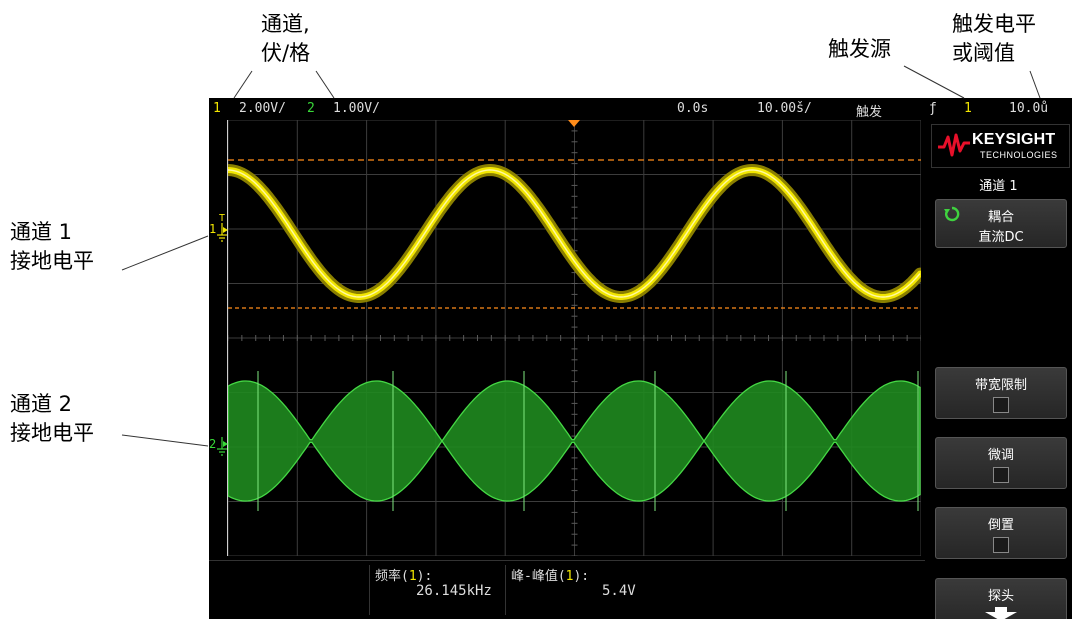 This screenshot has width=1072, height=619. Describe the element at coordinates (538, 576) in the screenshot. I see `peak-peak-label: 峰-峰值(` at that location.